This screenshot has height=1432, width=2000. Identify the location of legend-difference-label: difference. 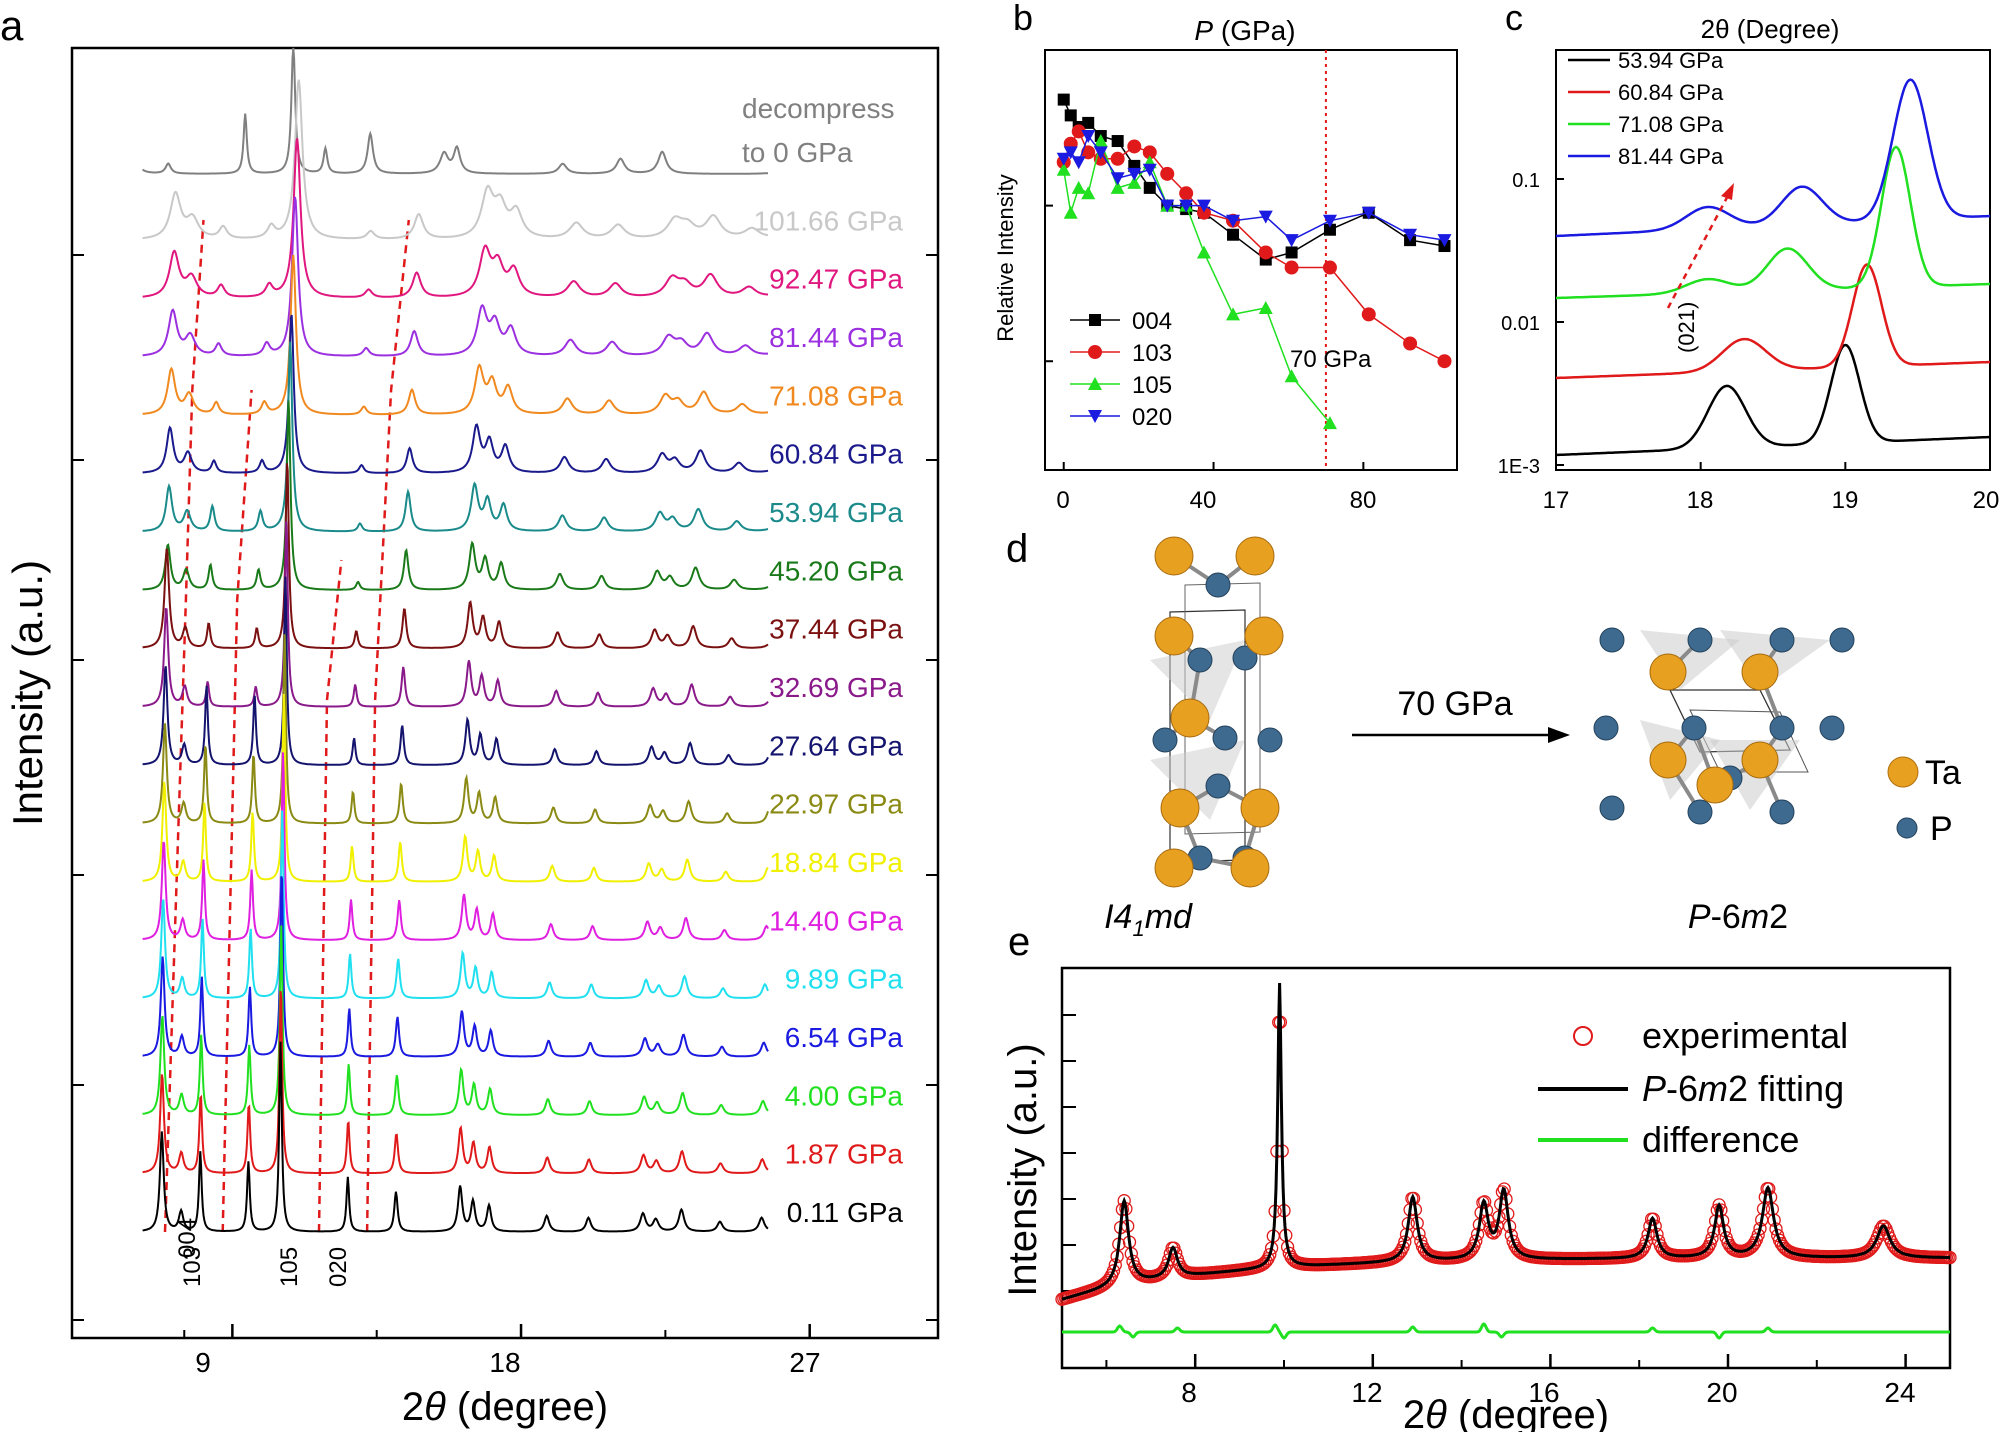
(1720, 1139).